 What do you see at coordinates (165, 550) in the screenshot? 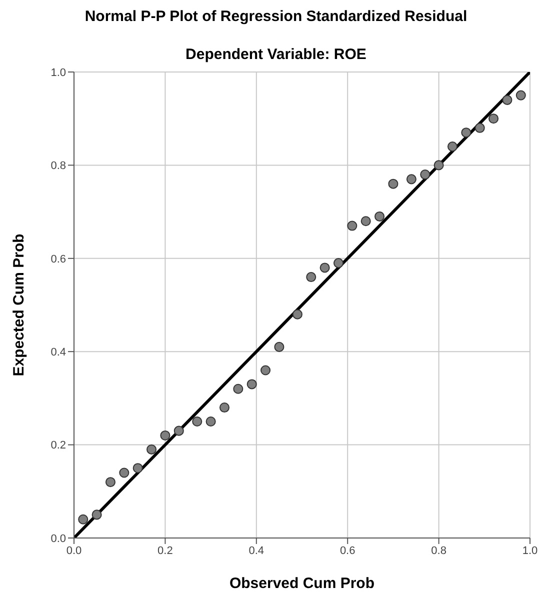
I see `x-tick-label: 0.2` at bounding box center [165, 550].